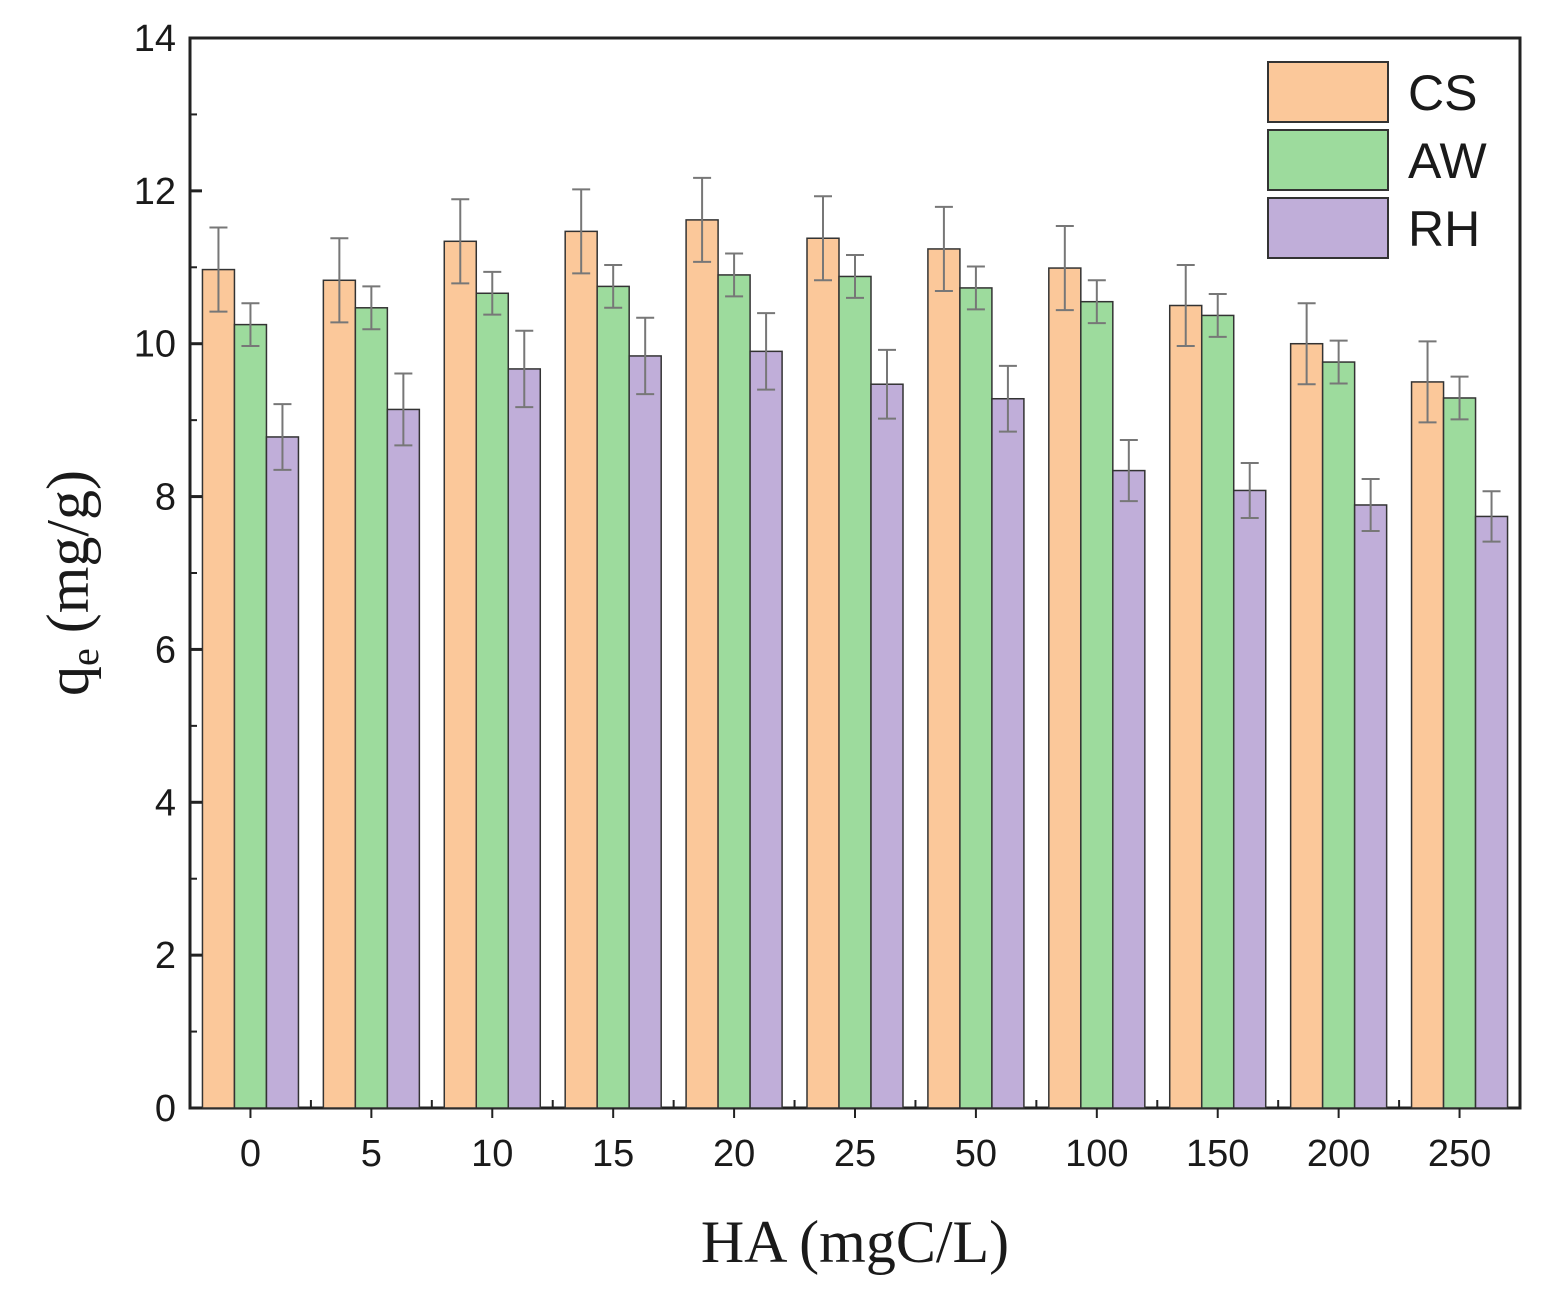  Describe the element at coordinates (1217, 1154) in the screenshot. I see `x-tick-label: 150` at that location.